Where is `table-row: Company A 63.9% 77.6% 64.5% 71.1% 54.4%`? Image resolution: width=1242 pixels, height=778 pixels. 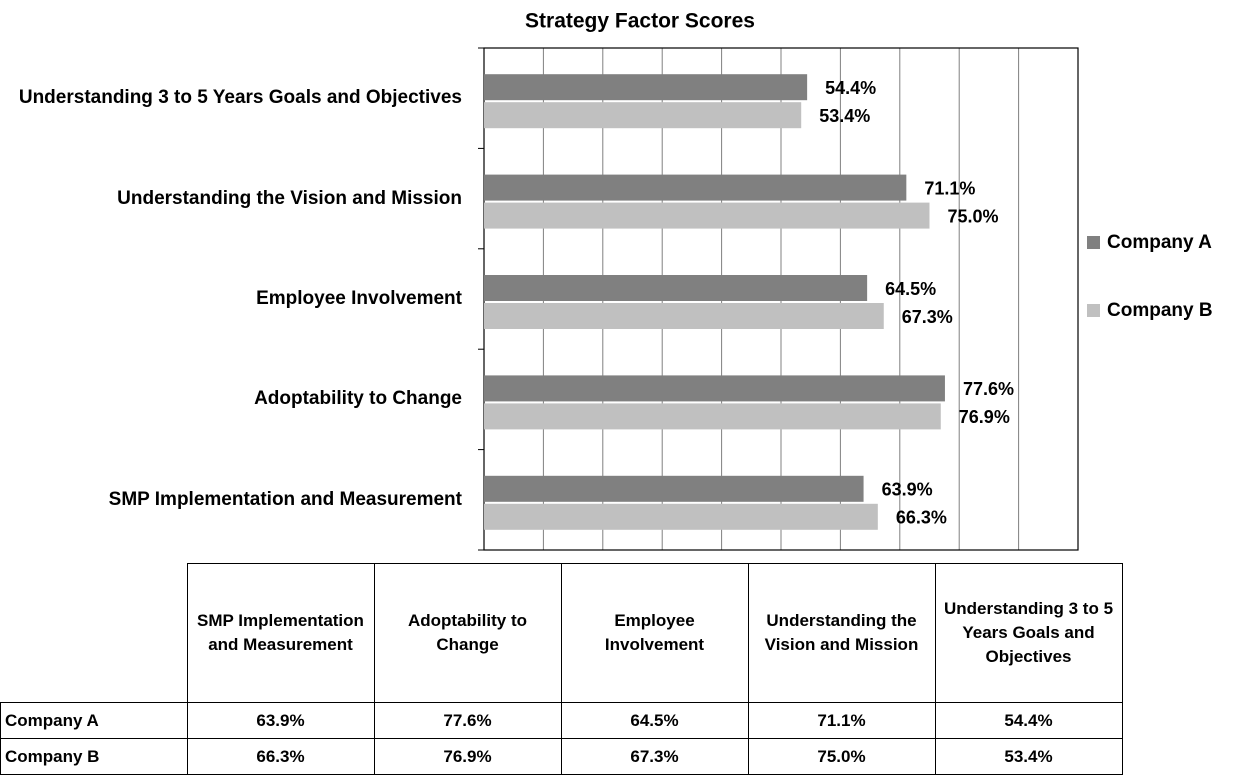
table-row: Company A 63.9% 77.6% 64.5% 71.1% 54.4% is located at coordinates (561, 720).